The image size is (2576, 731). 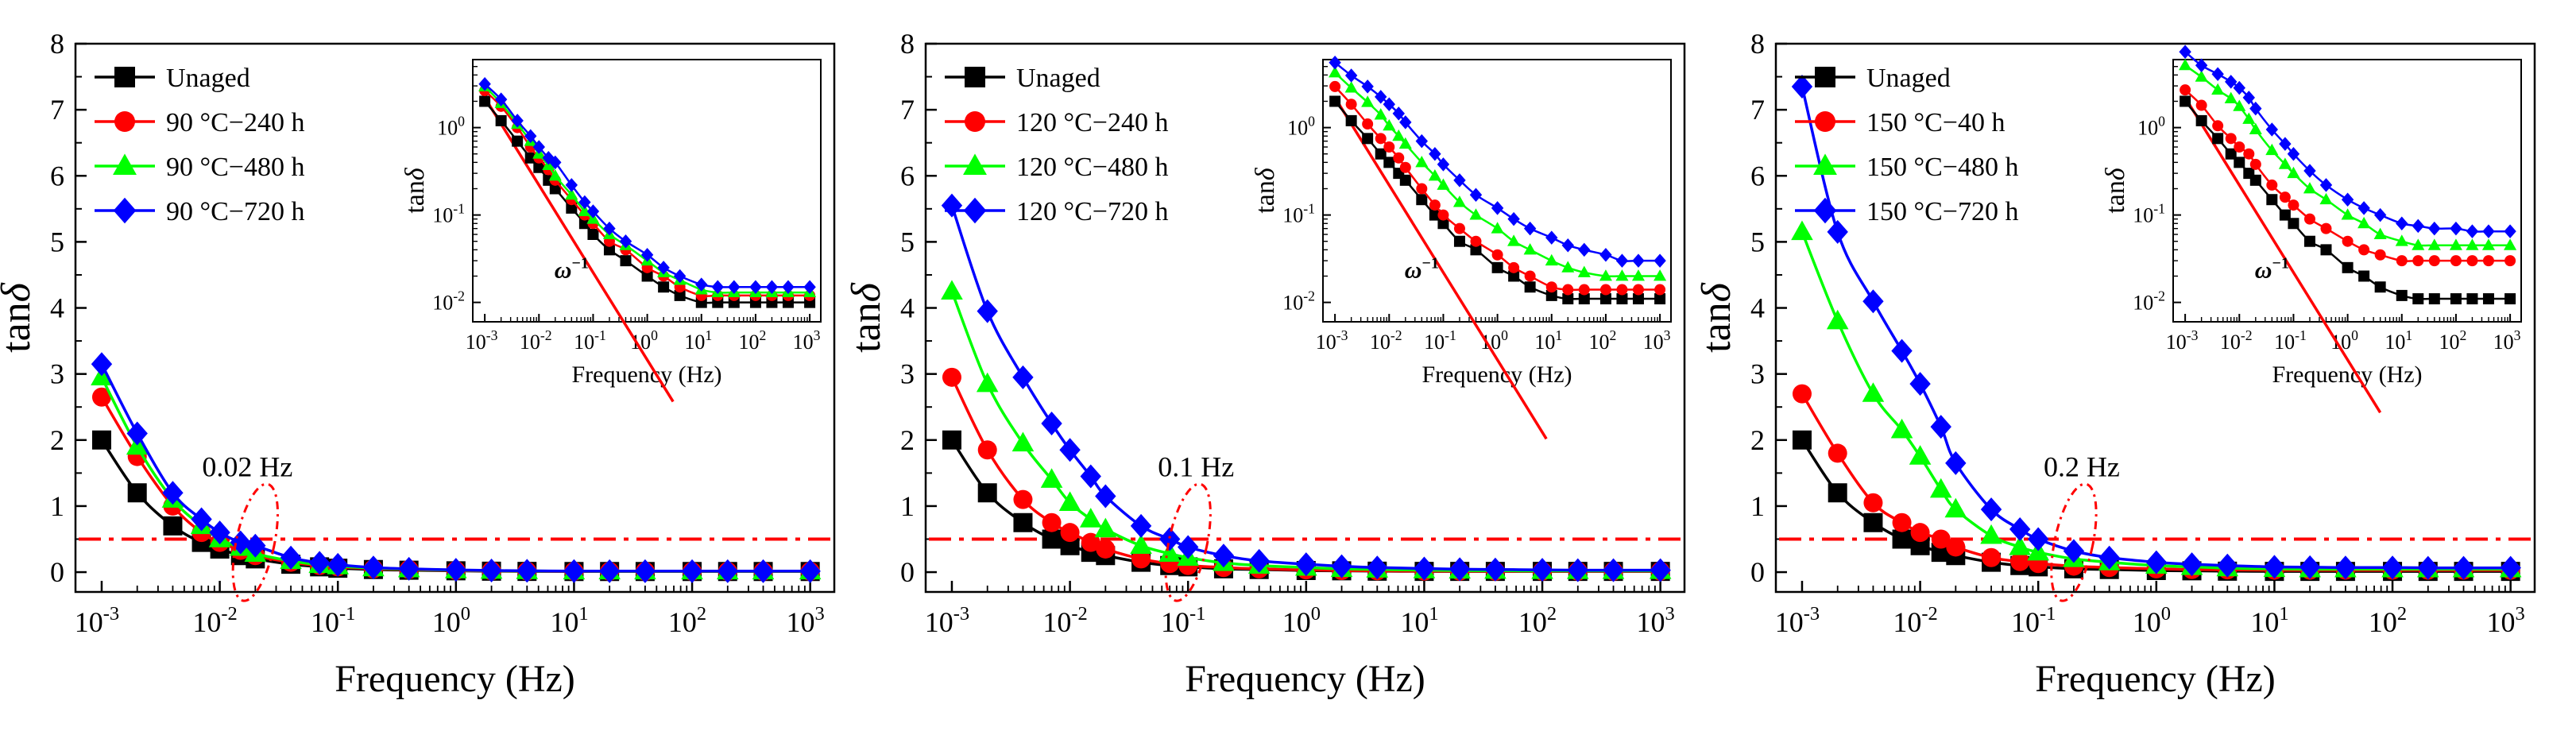 I want to click on inset-x-tick-label-exp: 0, so click(x=2354, y=335).